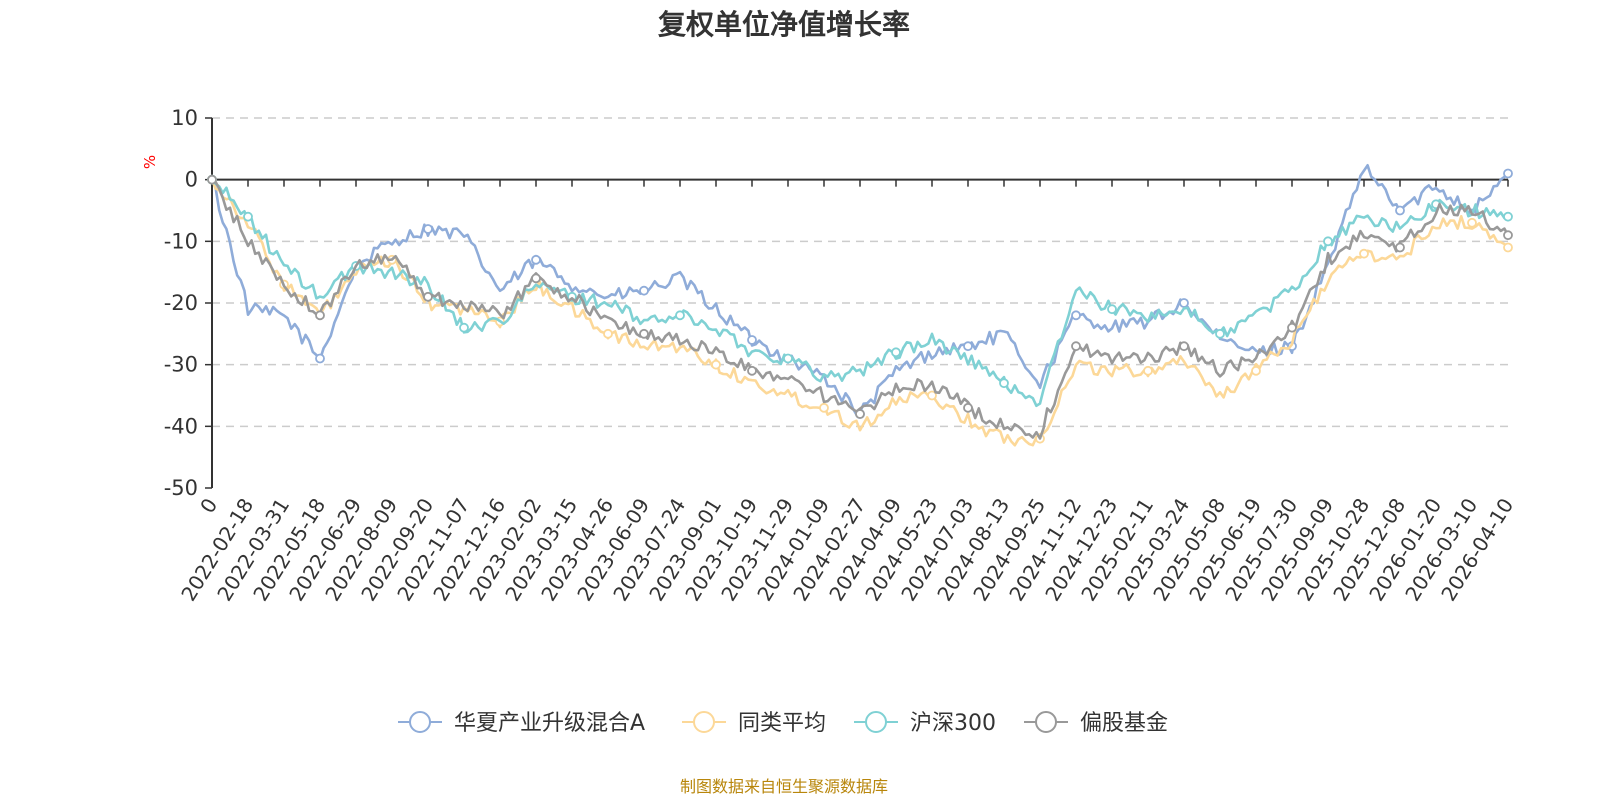  What do you see at coordinates (784, 786) in the screenshot?
I see `data-source-note: 制图数据来自恒生聚源数据库` at bounding box center [784, 786].